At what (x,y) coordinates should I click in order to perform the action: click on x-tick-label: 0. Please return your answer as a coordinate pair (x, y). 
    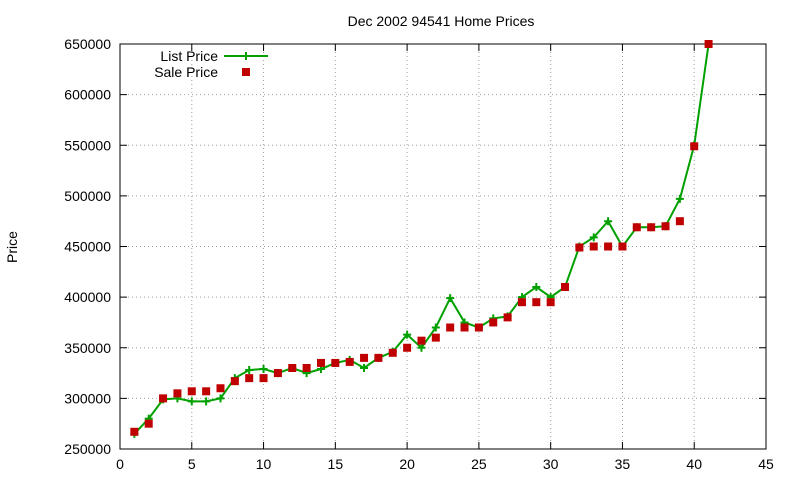
    Looking at the image, I should click on (120, 464).